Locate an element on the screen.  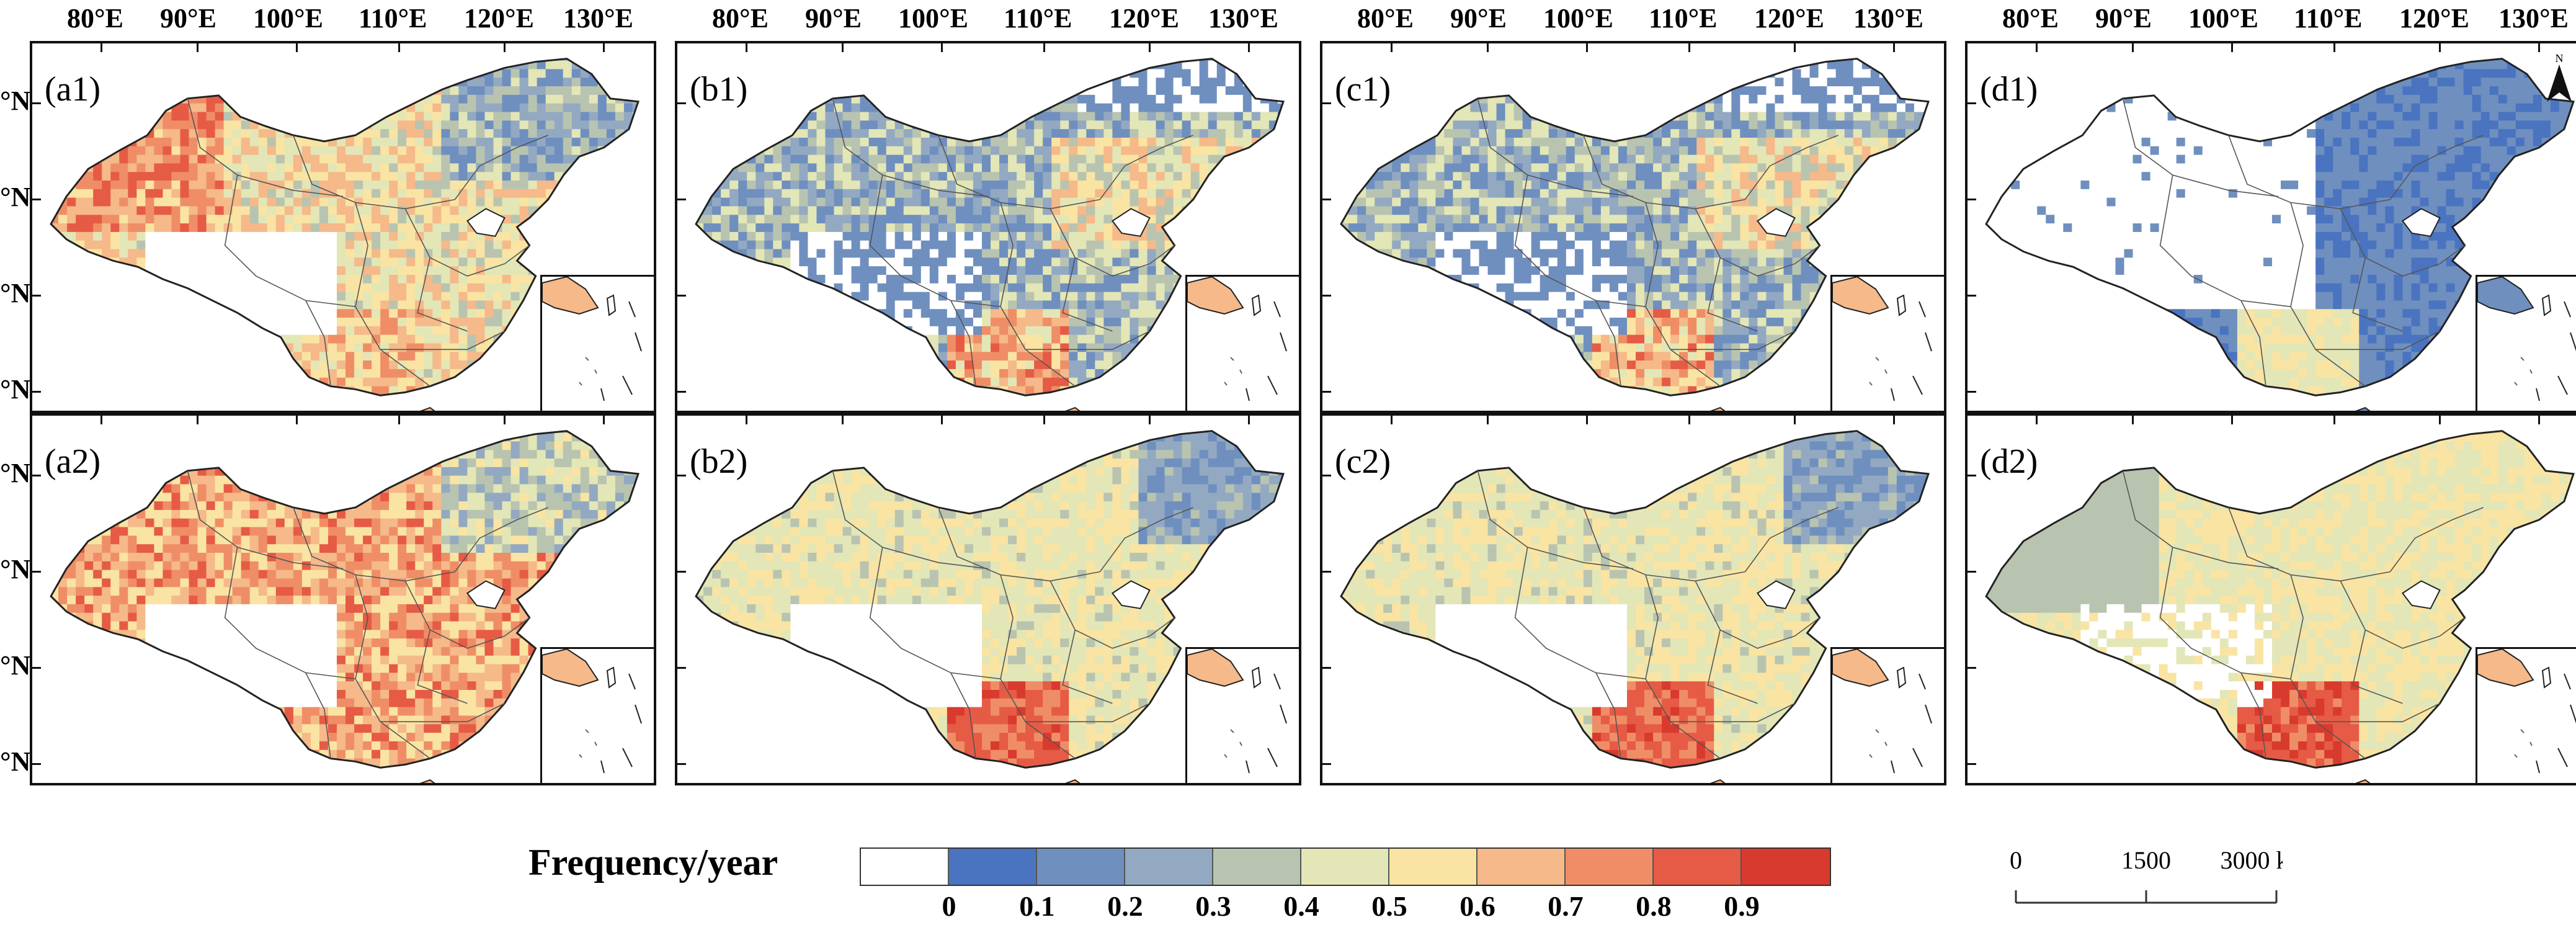
legend-tick-label: 0.6 is located at coordinates (1478, 906).